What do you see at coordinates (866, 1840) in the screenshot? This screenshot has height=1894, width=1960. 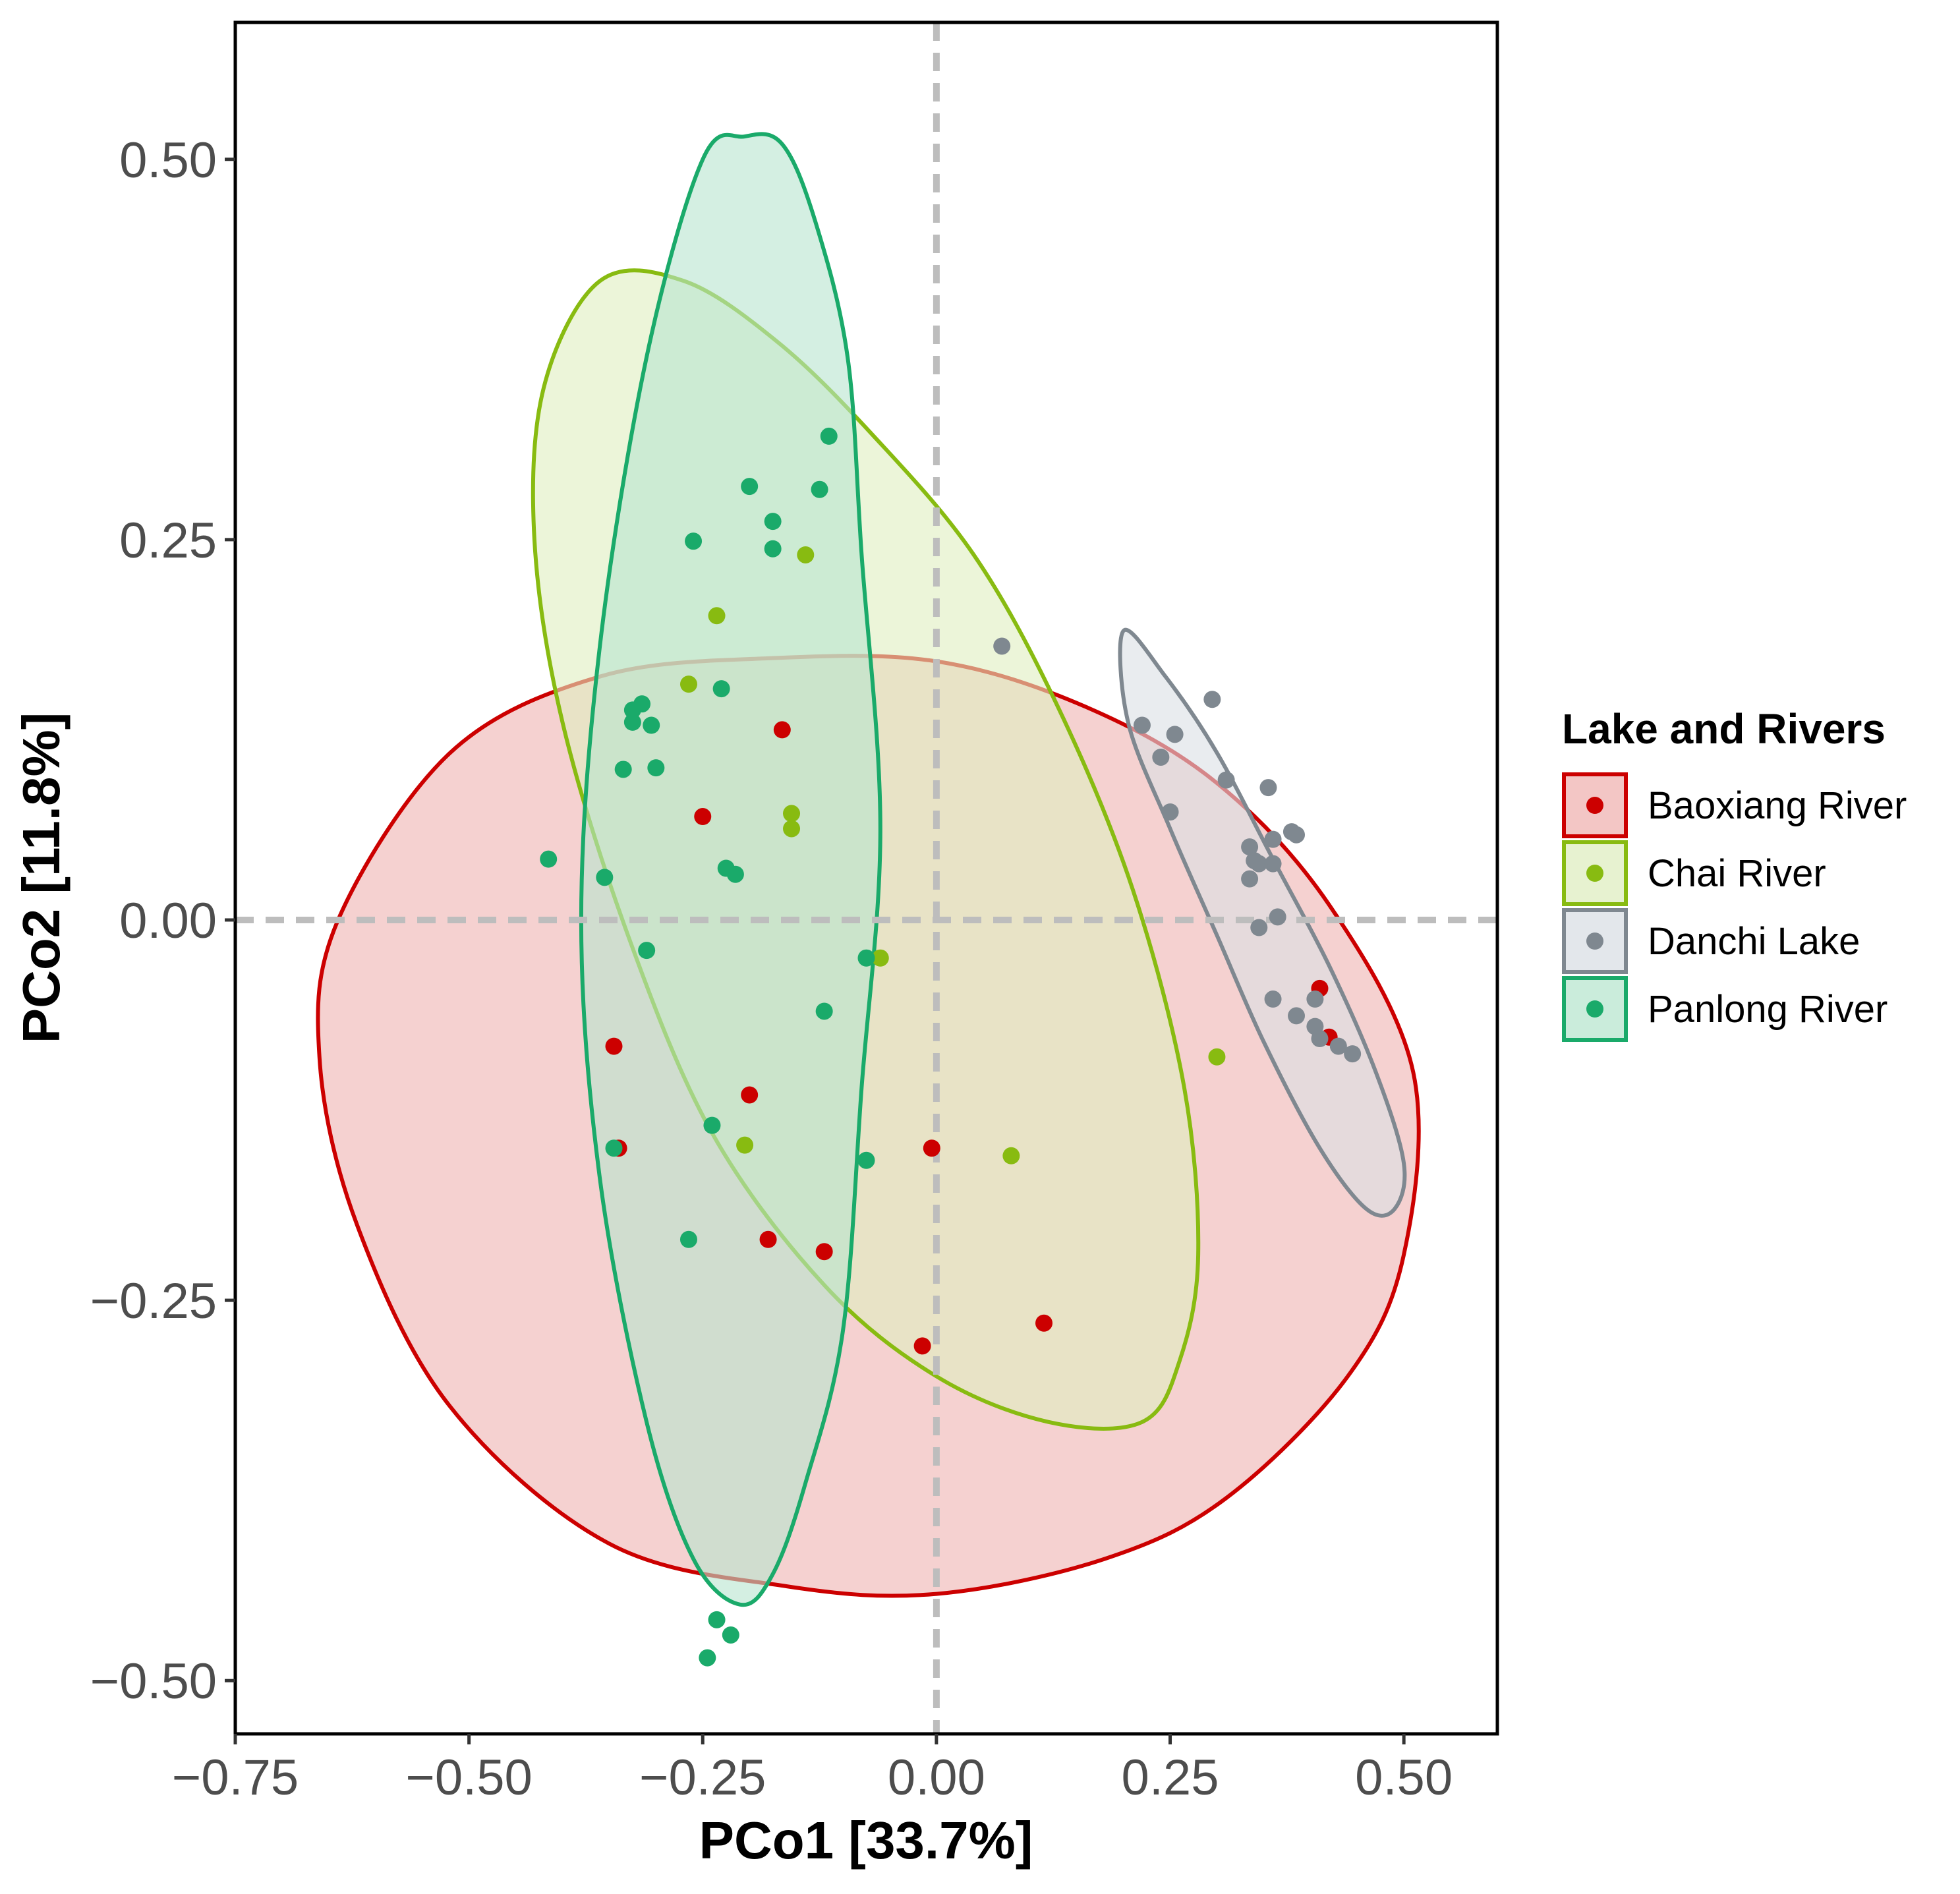 I see `x-axis-title: PCo1 [33.7%]` at bounding box center [866, 1840].